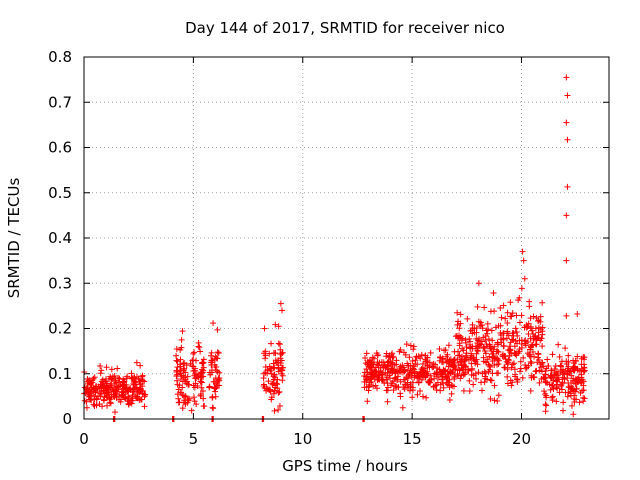 Image resolution: width=640 pixels, height=480 pixels. Describe the element at coordinates (60, 283) in the screenshot. I see `y-tick-label: 0.3` at that location.